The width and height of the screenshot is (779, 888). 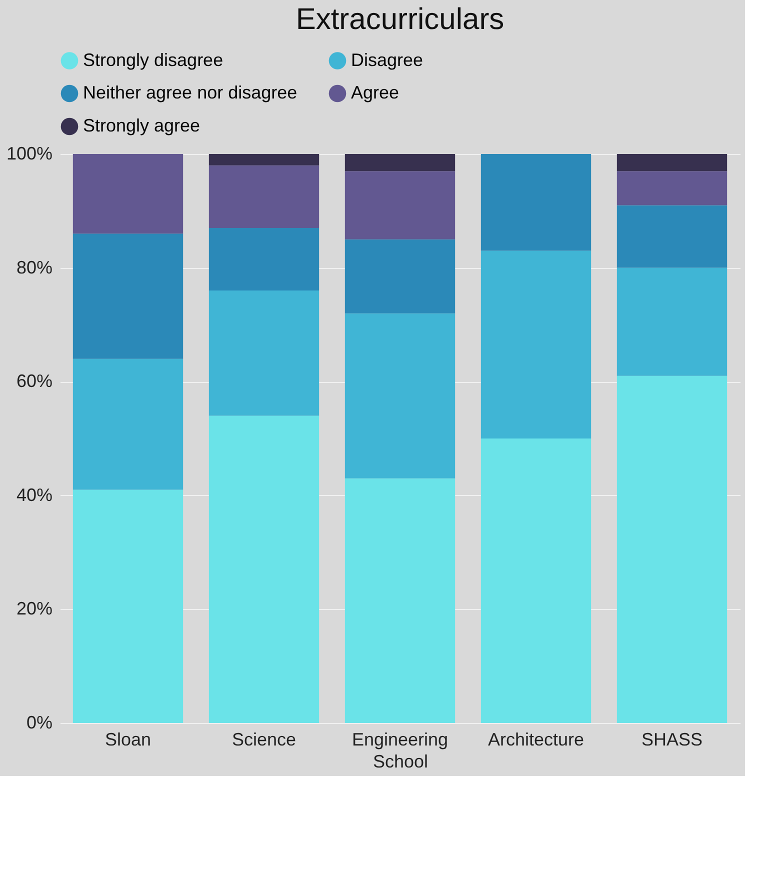 What do you see at coordinates (34, 381) in the screenshot?
I see `y-tick-label: 60%` at bounding box center [34, 381].